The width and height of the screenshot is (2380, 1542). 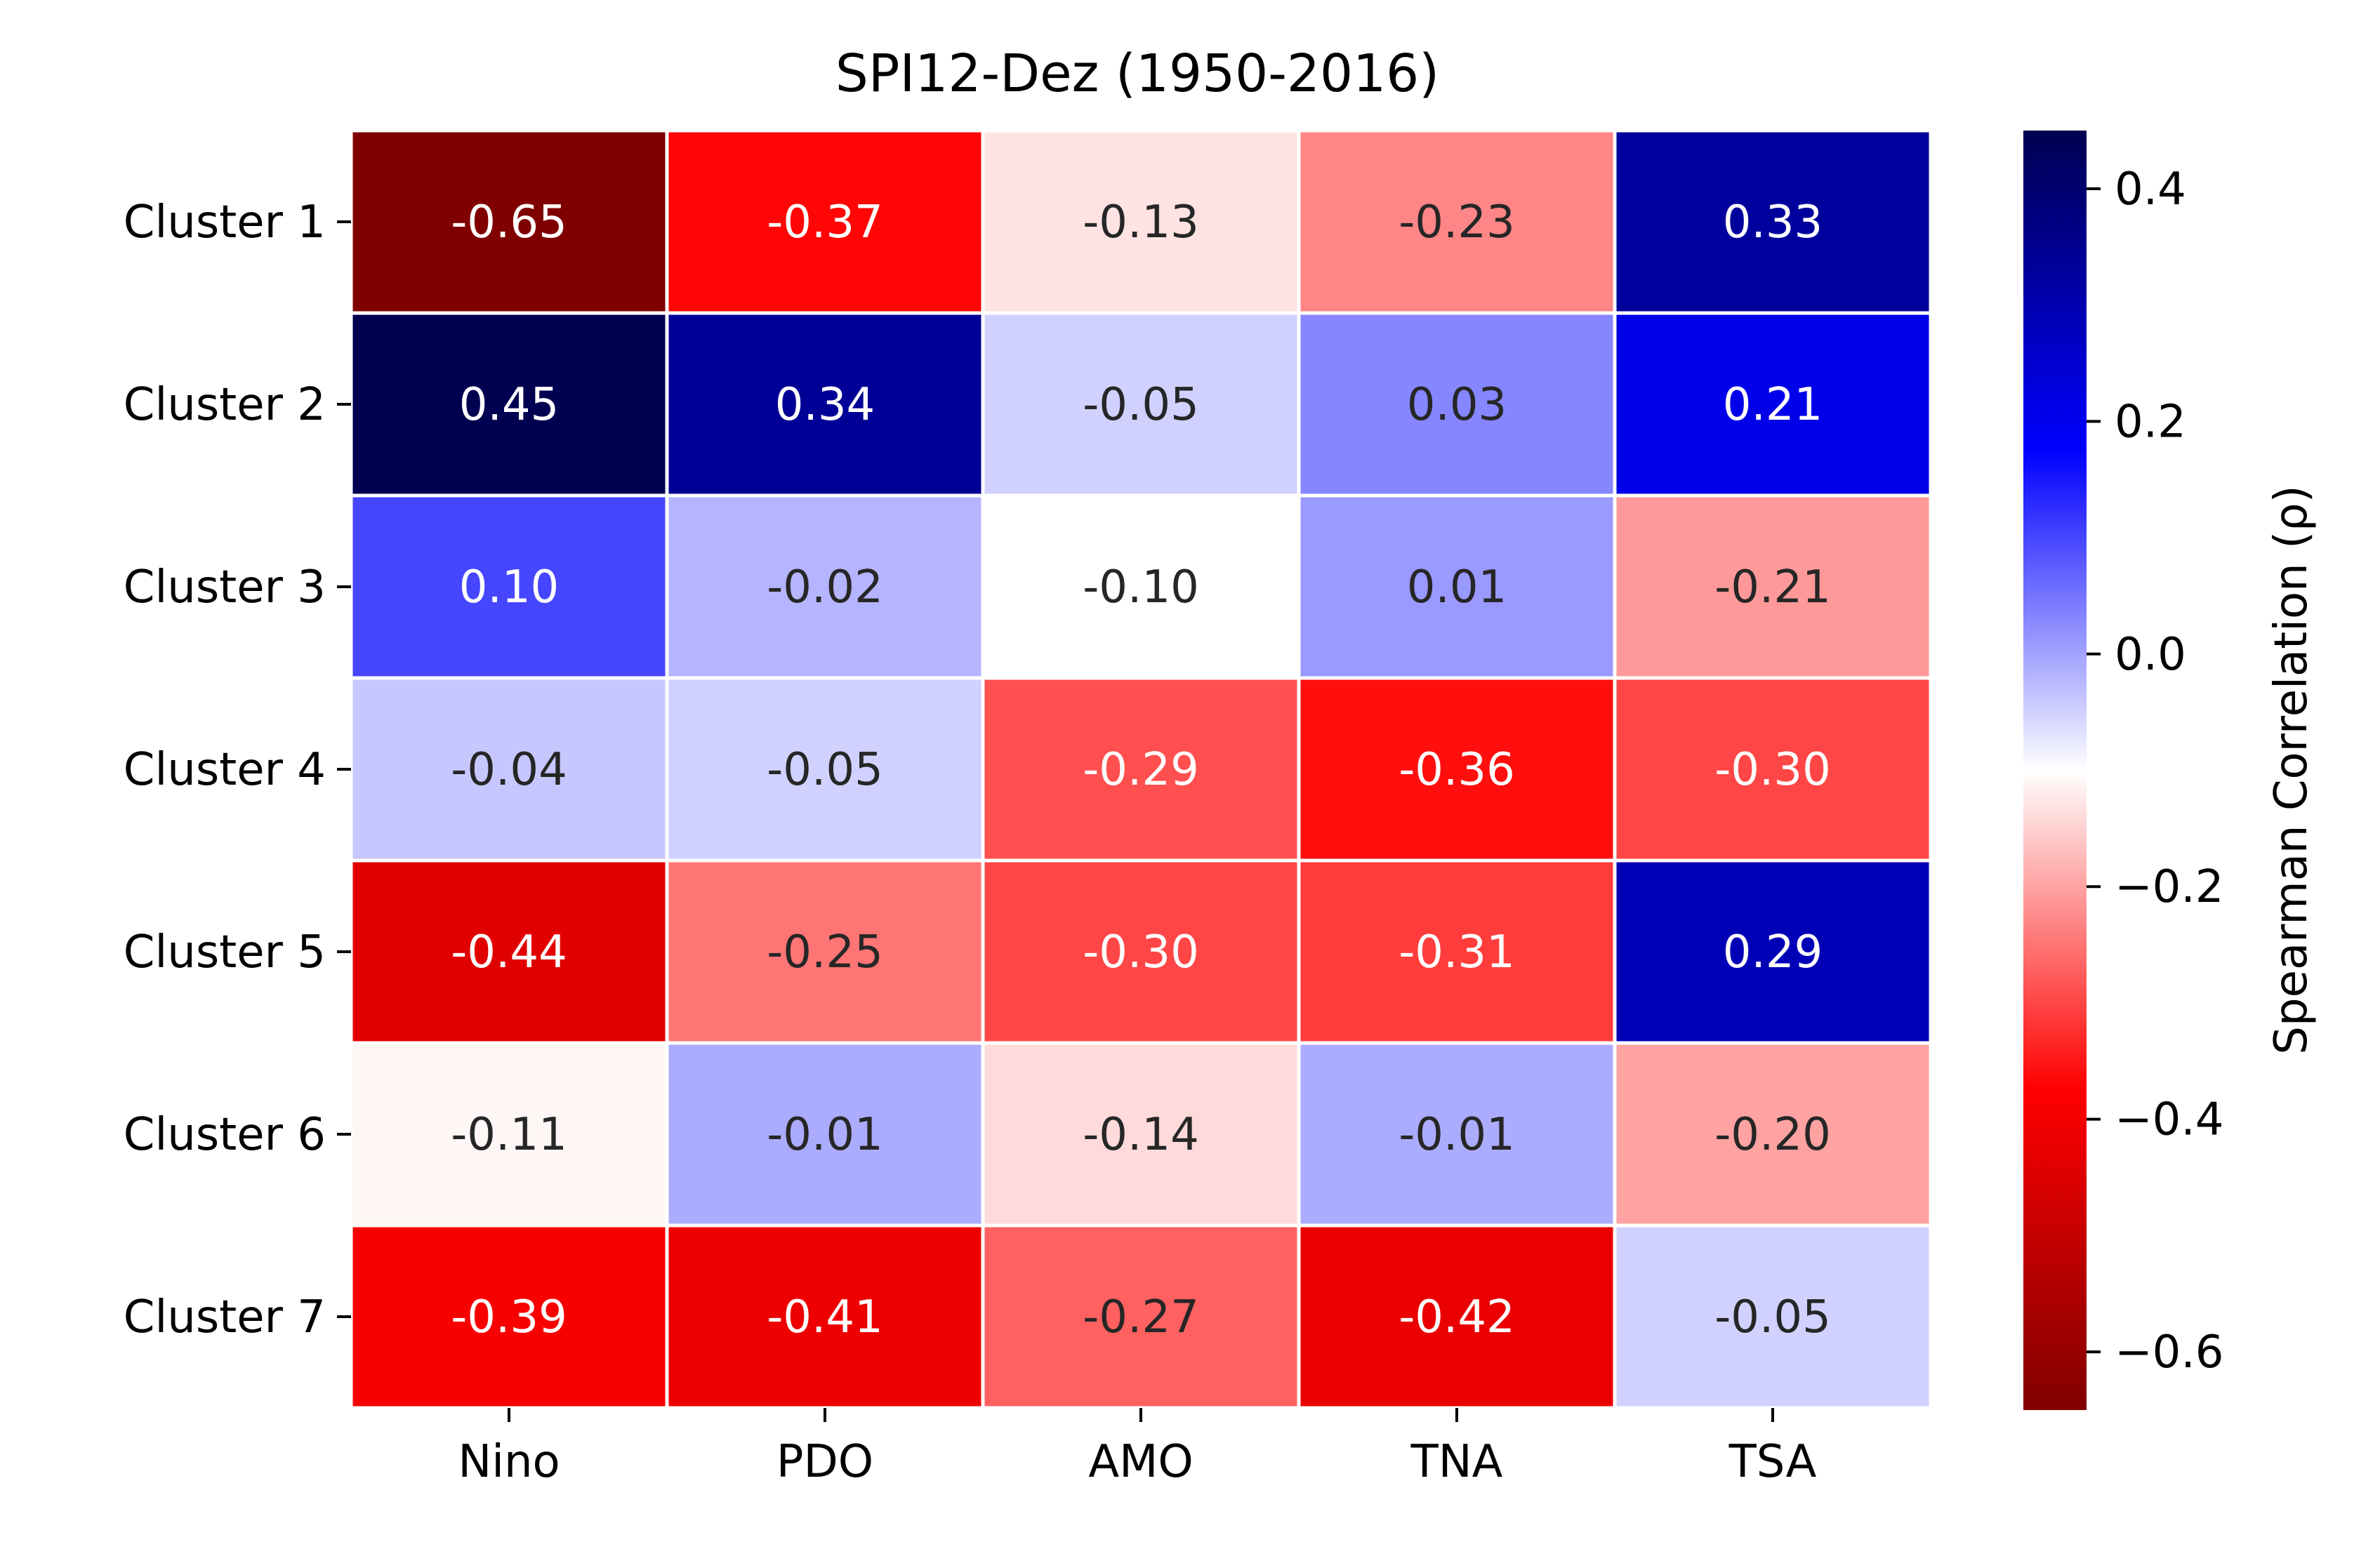 I want to click on colorbar-label: Spearman Correlation (ρ), so click(x=2292, y=770).